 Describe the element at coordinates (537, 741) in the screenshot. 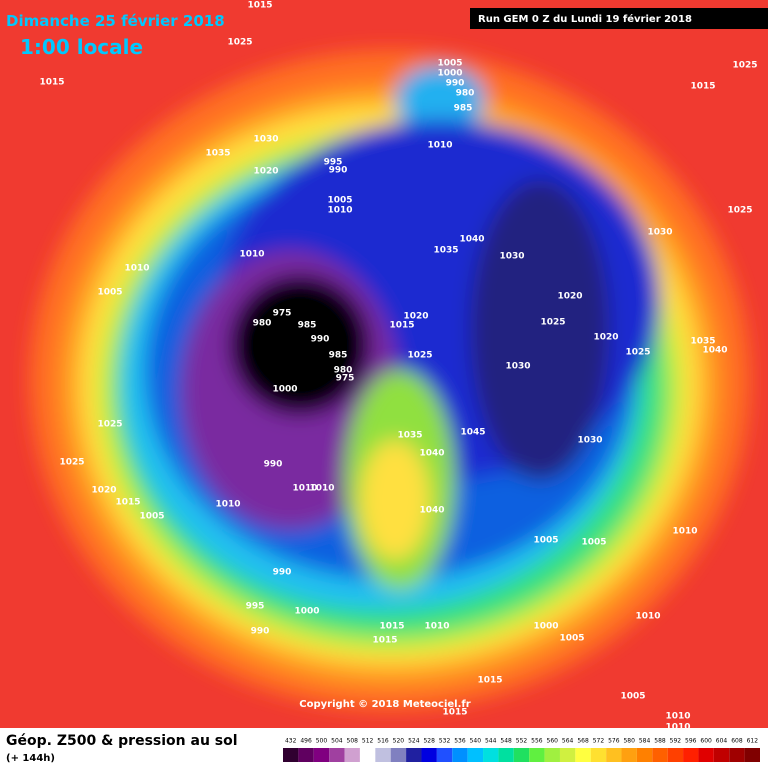

I see `scale-label: 556` at that location.